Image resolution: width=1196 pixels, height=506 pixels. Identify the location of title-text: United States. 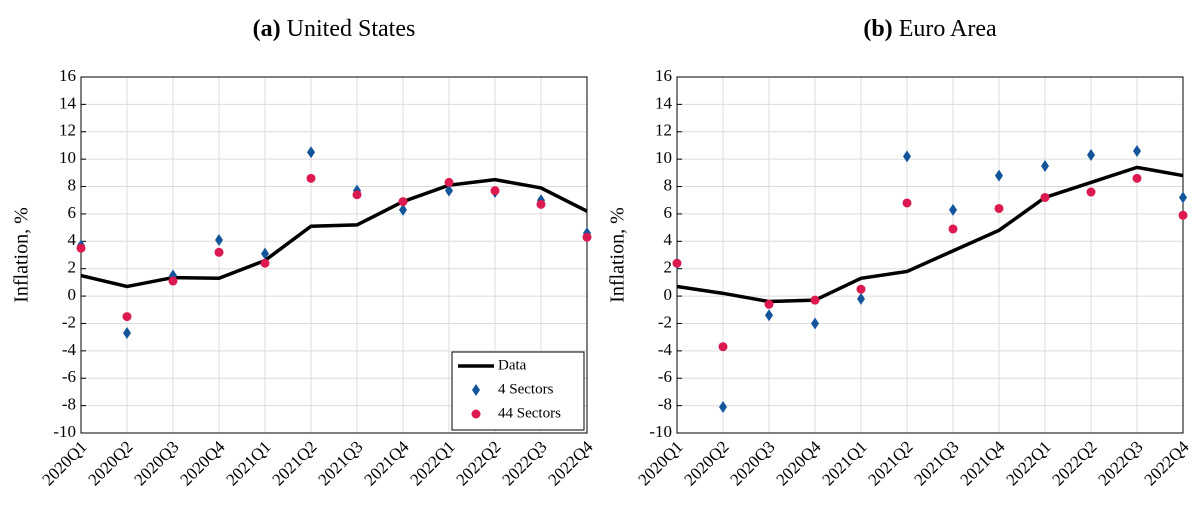
(351, 29).